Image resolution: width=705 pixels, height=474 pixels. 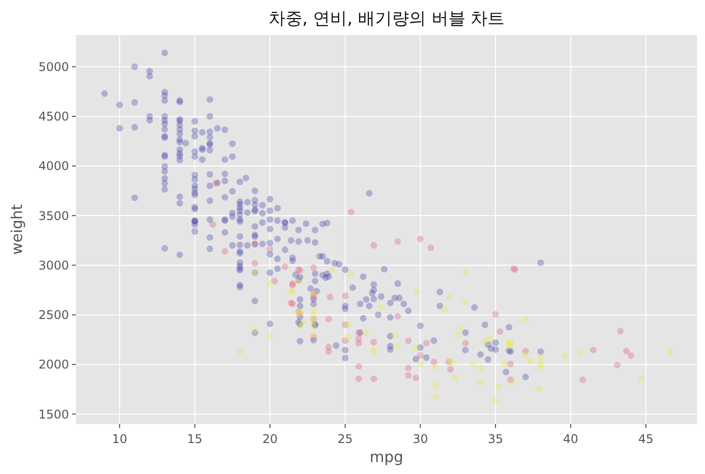 I want to click on x-tick-label: 10, so click(x=120, y=439).